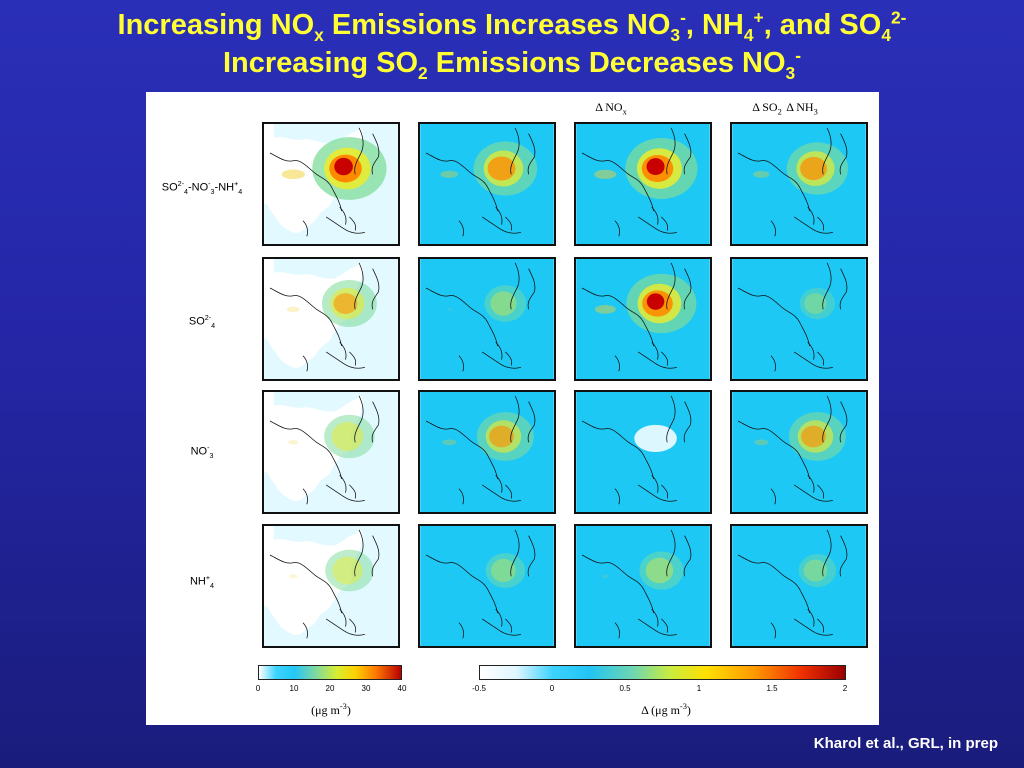 The width and height of the screenshot is (1024, 768). What do you see at coordinates (666, 709) in the screenshot?
I see `colorbar-delta-label: Δ (μg m-3)` at bounding box center [666, 709].